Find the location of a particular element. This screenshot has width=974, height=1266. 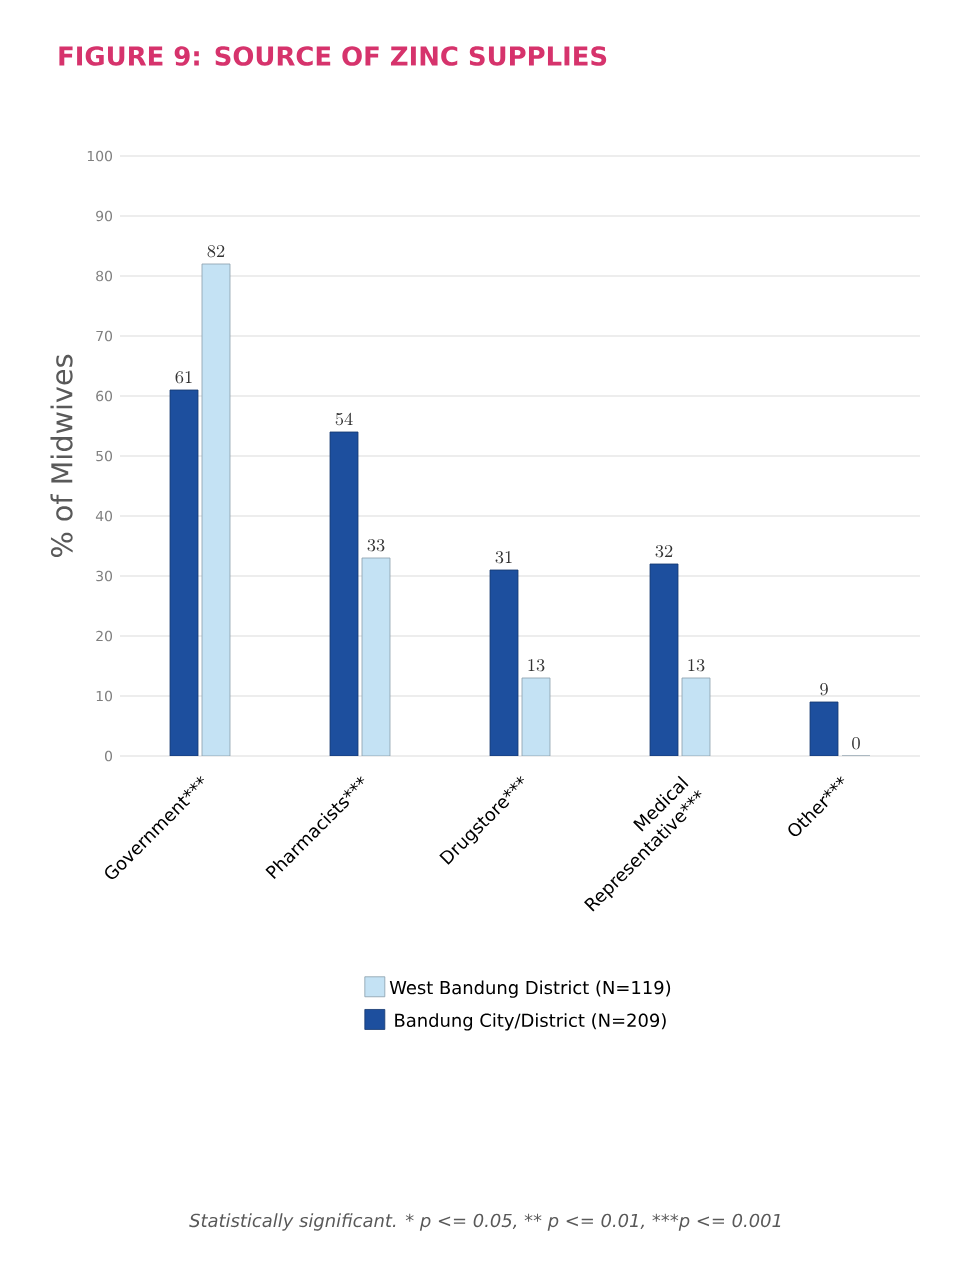

data-label: 0 is located at coordinates (856, 743).